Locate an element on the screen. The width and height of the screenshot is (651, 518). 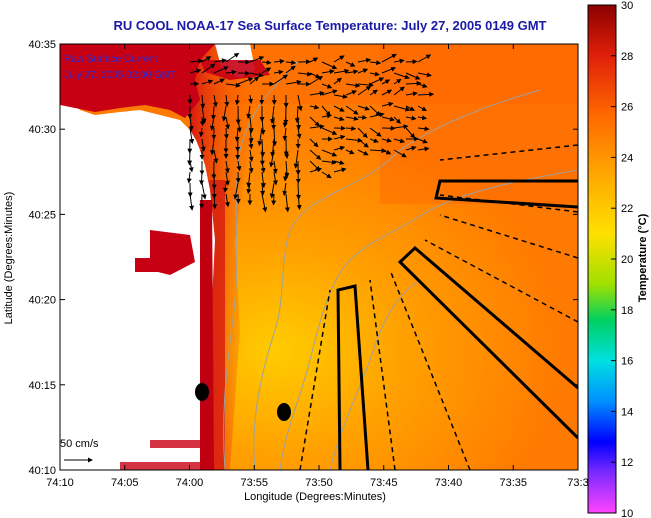
x-tick-label: 73:35 is located at coordinates (513, 483).